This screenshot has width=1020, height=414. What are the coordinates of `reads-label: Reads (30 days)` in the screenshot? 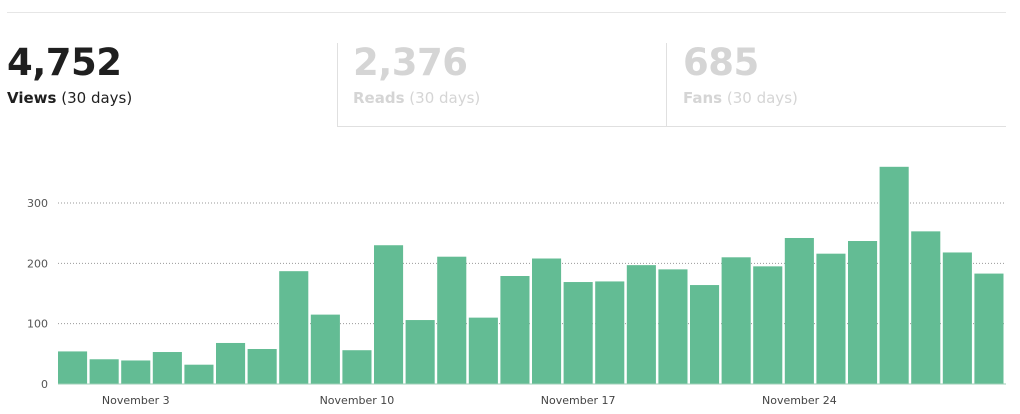 It's located at (510, 98).